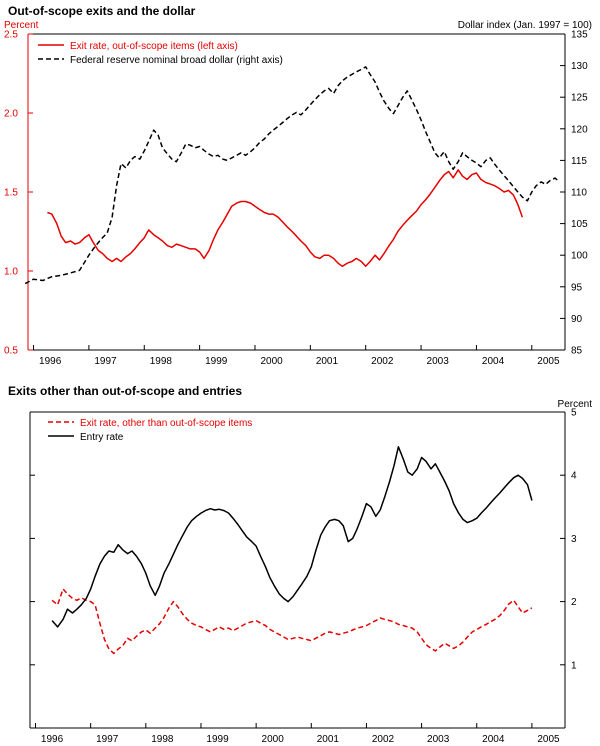  Describe the element at coordinates (285, 218) in the screenshot. I see `series-line-exit-rate-out-of-scope-items-left-axis` at that location.